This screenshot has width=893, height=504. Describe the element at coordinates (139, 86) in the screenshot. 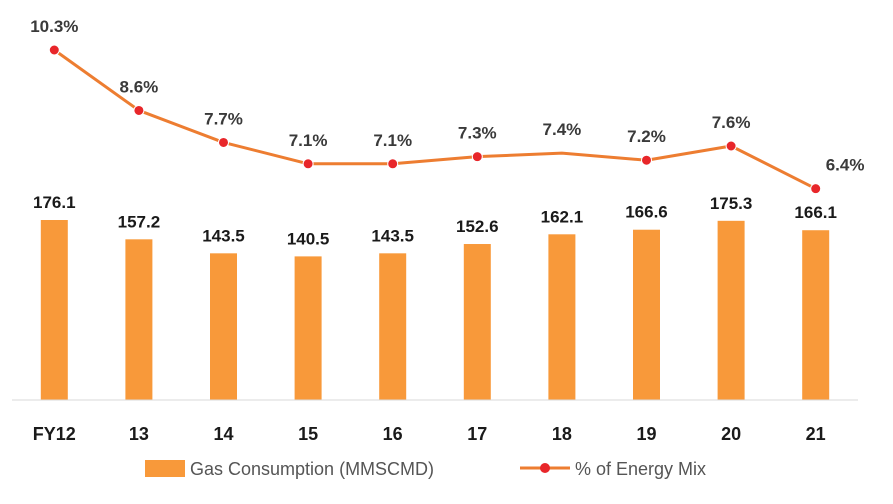

I see `pct-label-1: 8.6%` at that location.